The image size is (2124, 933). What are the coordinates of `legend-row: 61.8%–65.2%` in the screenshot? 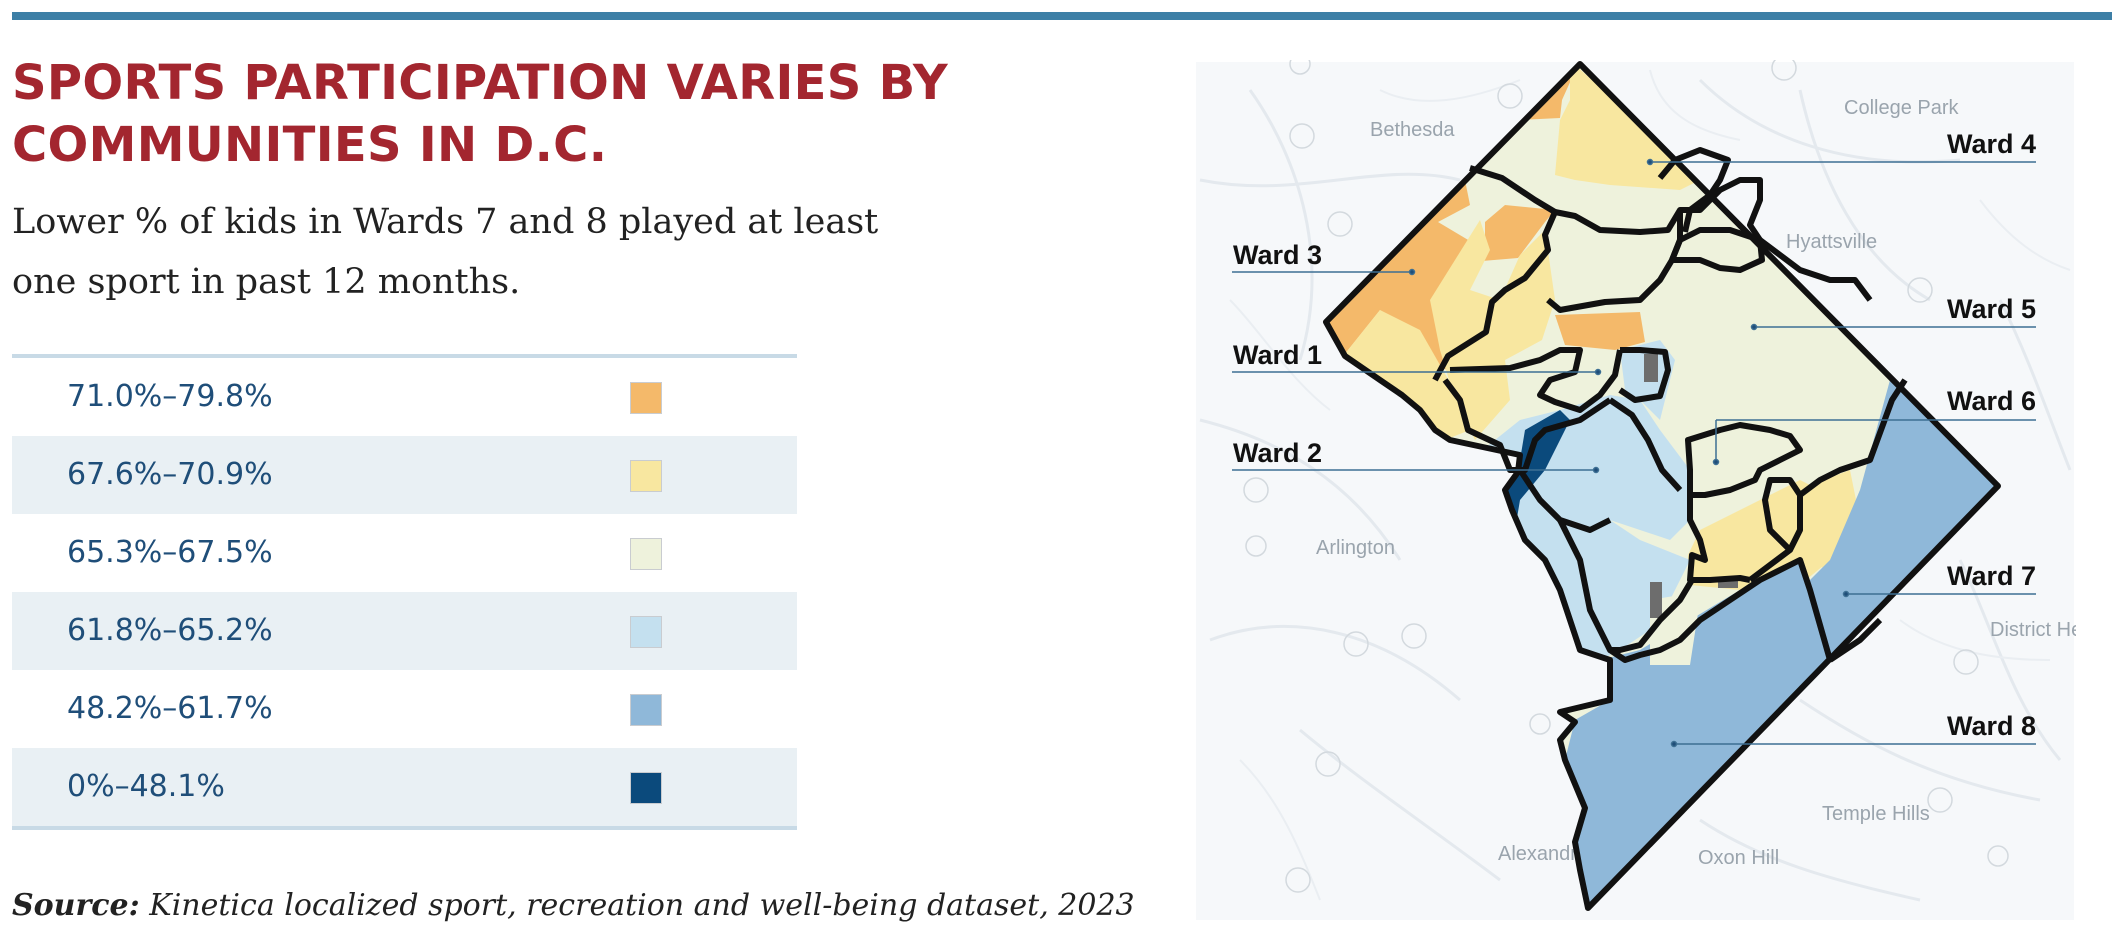 It's located at (404, 631).